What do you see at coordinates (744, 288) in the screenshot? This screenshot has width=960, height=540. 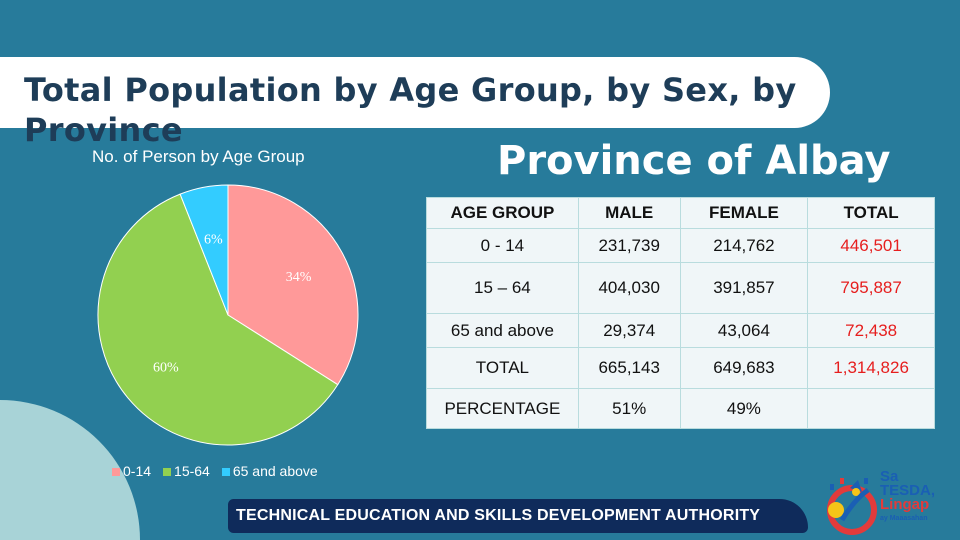 I see `table-cell: 391,857` at bounding box center [744, 288].